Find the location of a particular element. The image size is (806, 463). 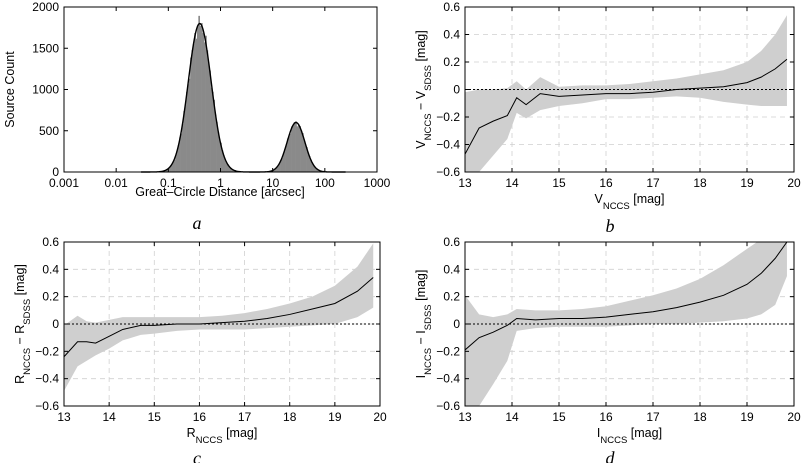

x-axis-label-sub: NCCS is located at coordinates (209, 440).